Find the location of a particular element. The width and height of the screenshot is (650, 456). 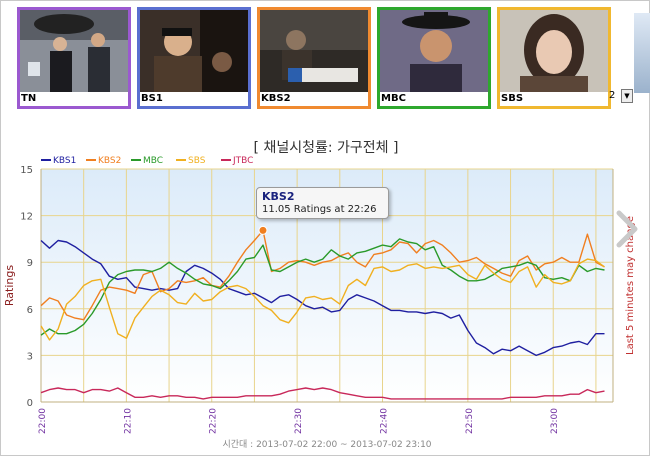

legend-label-mbc: MBC is located at coordinates (153, 161).